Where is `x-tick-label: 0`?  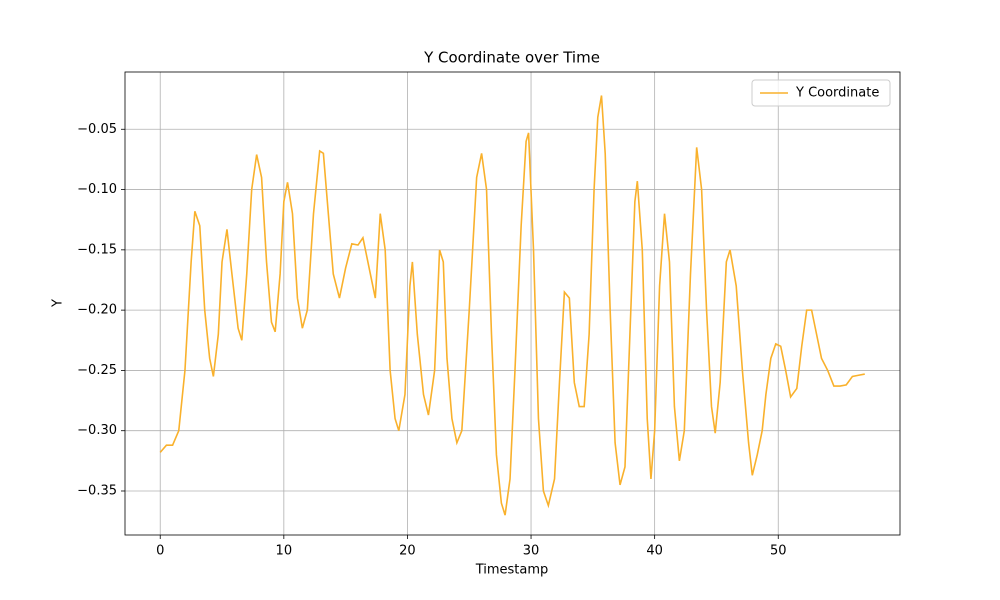
x-tick-label: 0 is located at coordinates (160, 551).